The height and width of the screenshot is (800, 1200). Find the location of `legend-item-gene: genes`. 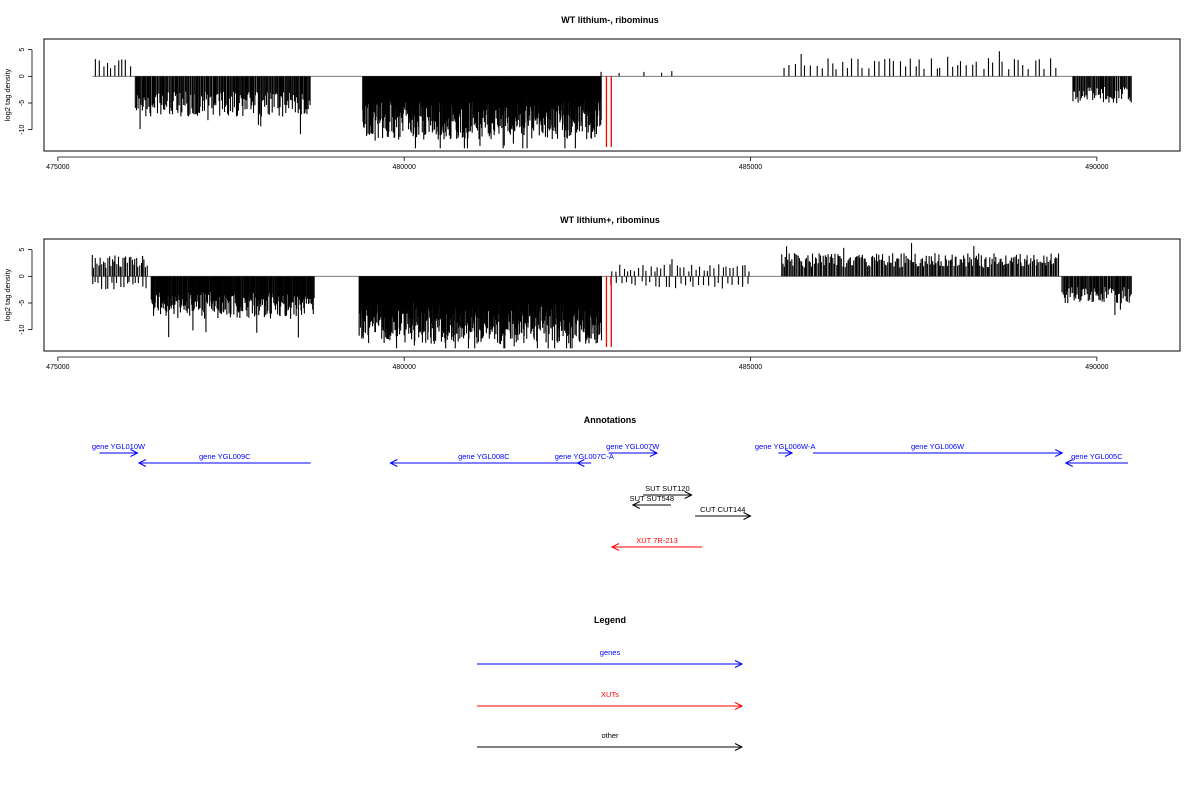

legend-item-gene: genes is located at coordinates (610, 658).